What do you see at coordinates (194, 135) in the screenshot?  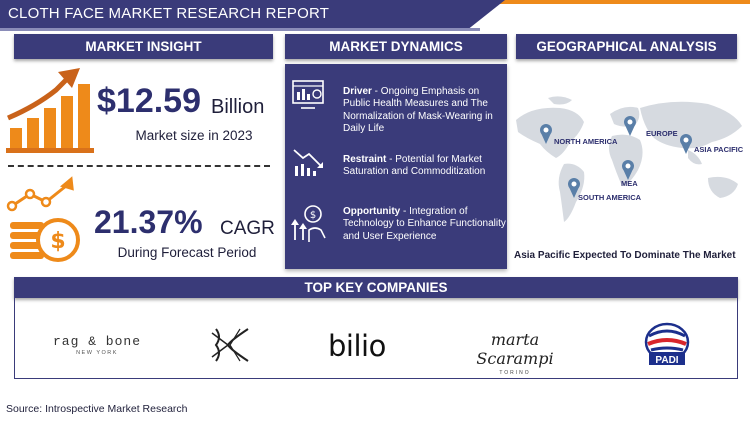 I see `market-size-label: Market size in 2023` at bounding box center [194, 135].